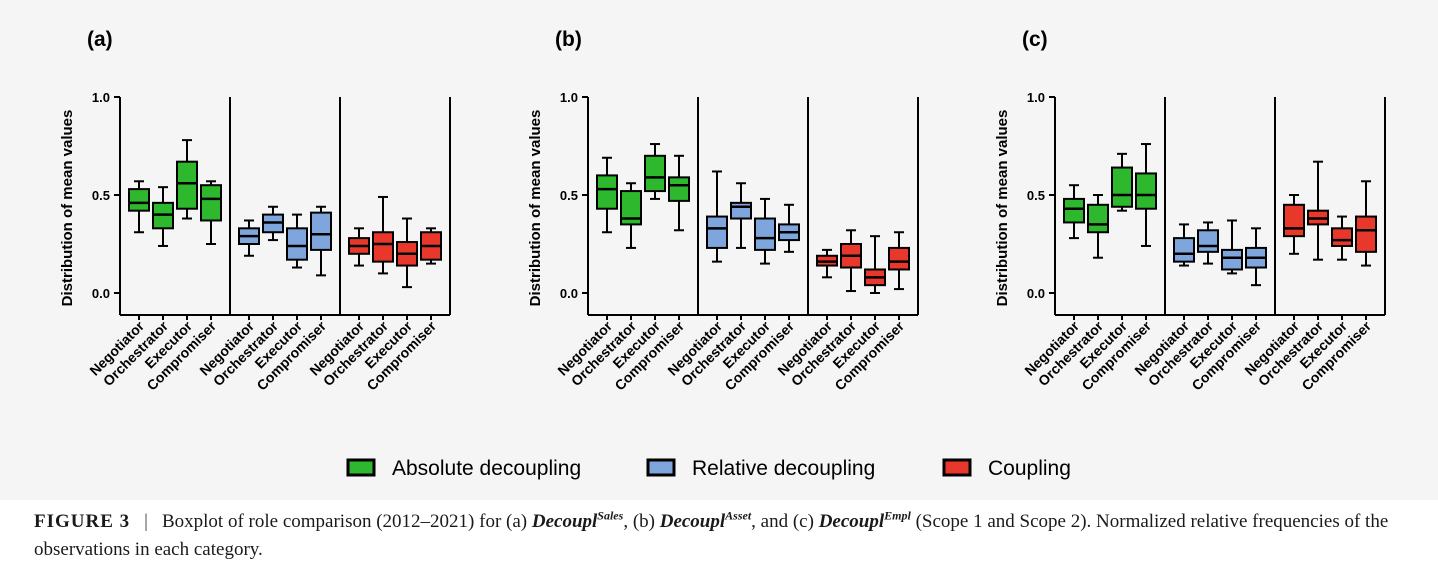 This screenshot has height=568, width=1438. Describe the element at coordinates (100, 39) in the screenshot. I see `panel-label: (a)` at that location.